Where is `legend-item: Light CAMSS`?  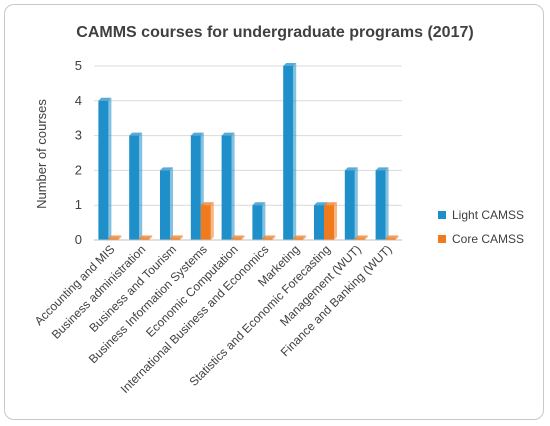 legend-item: Light CAMSS is located at coordinates (481, 215).